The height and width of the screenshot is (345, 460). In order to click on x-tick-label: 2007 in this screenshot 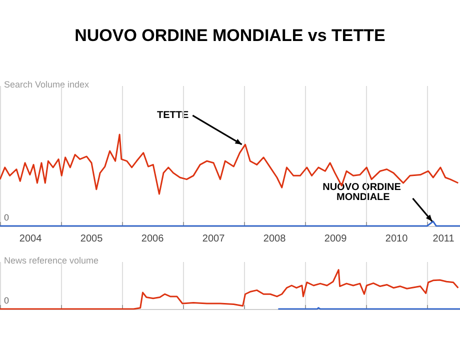, I will do `click(214, 239)`.